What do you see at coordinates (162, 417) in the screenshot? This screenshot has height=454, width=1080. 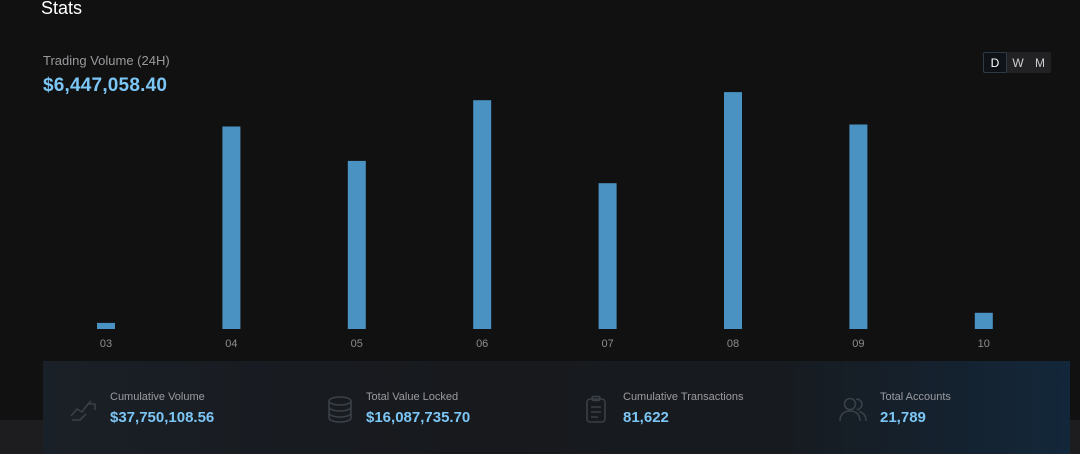 I see `stat-value: $37,750,108.56` at bounding box center [162, 417].